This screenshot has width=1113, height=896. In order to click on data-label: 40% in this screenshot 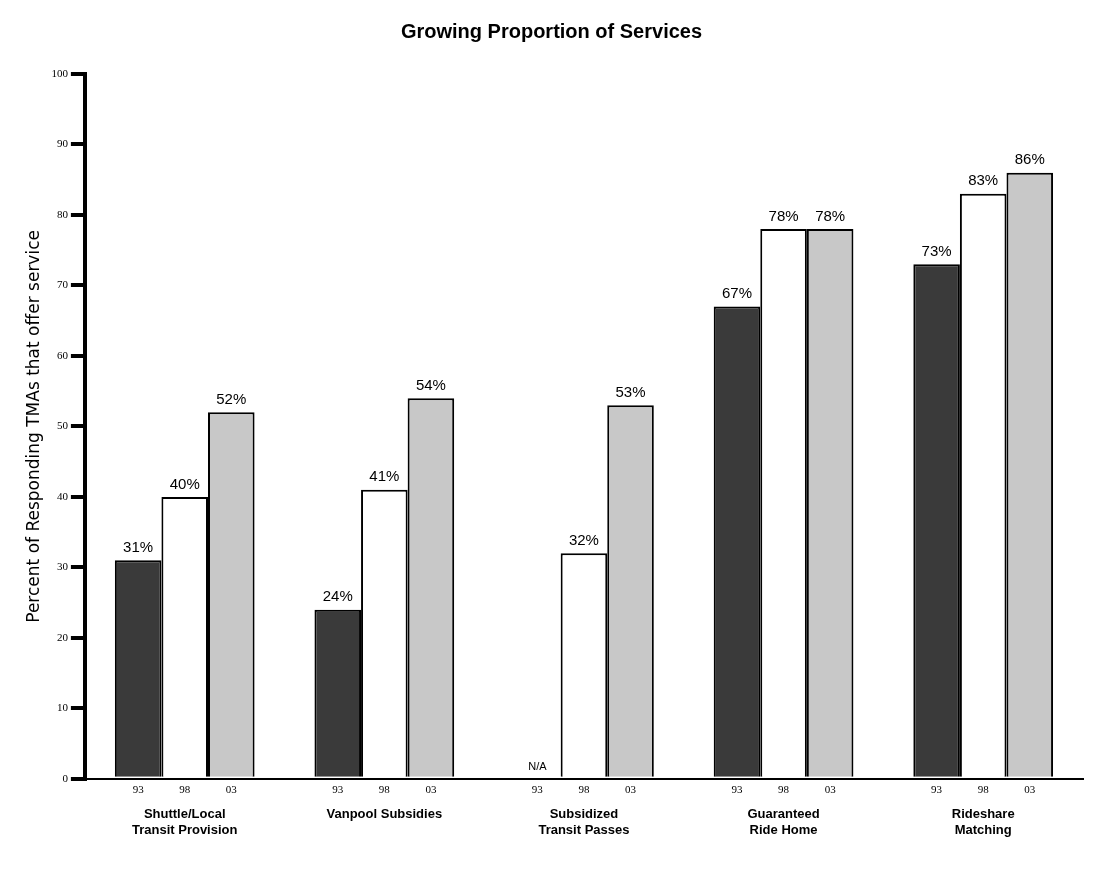, I will do `click(184, 483)`.